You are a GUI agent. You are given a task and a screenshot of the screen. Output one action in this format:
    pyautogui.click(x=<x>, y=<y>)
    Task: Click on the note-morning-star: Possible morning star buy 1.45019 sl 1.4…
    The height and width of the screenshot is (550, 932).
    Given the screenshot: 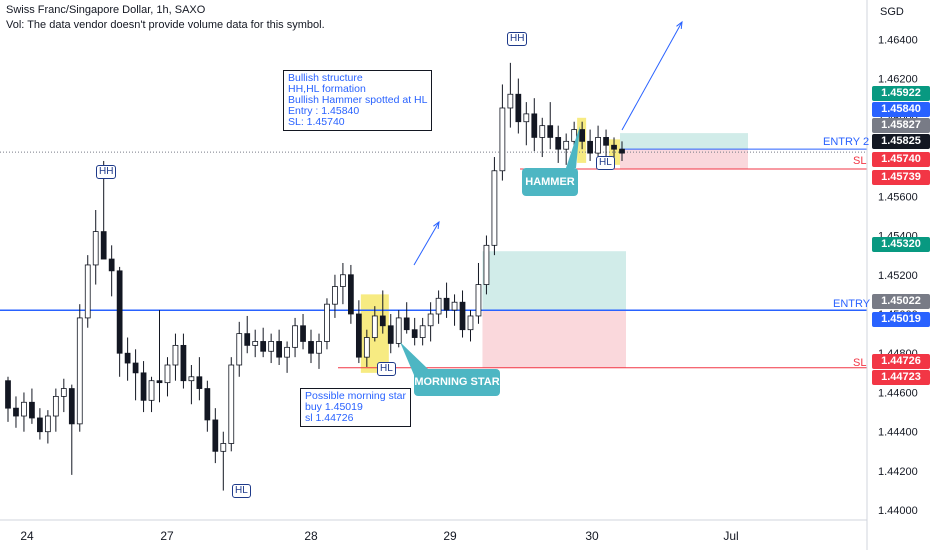 What is the action you would take?
    pyautogui.click(x=355, y=407)
    